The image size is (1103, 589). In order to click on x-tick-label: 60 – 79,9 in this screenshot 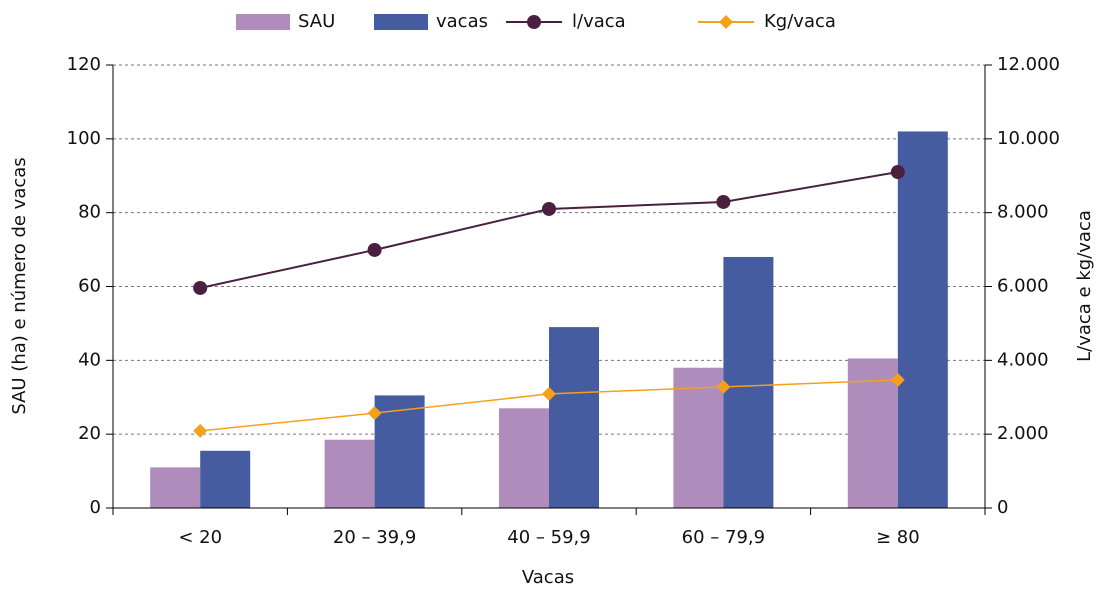, I will do `click(723, 537)`.